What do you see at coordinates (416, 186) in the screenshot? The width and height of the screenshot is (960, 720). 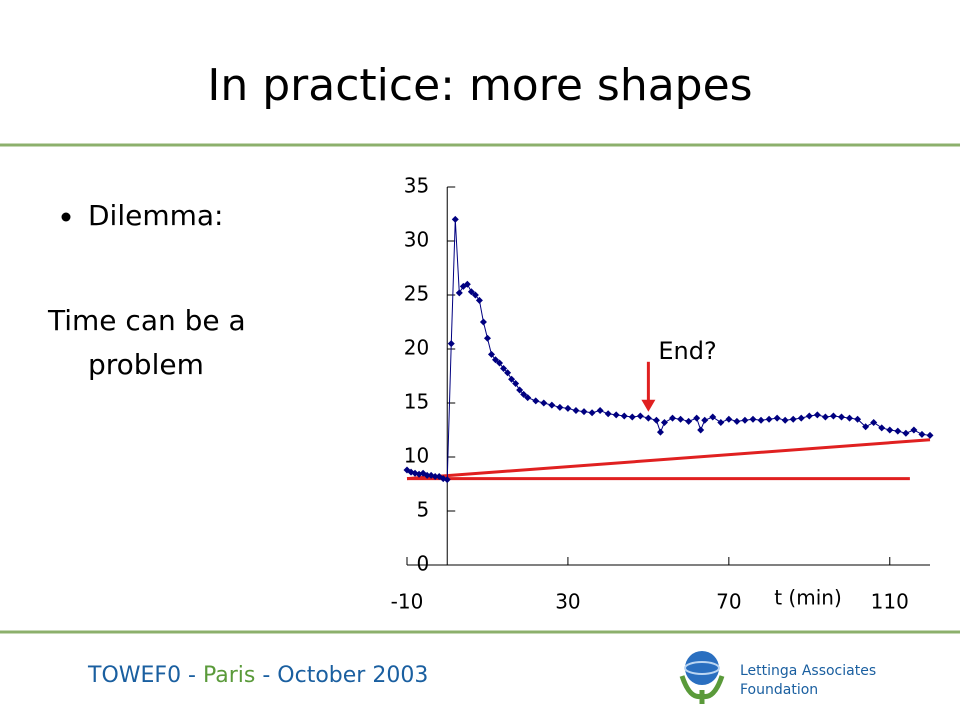 I see `y-tick-label: 35` at bounding box center [416, 186].